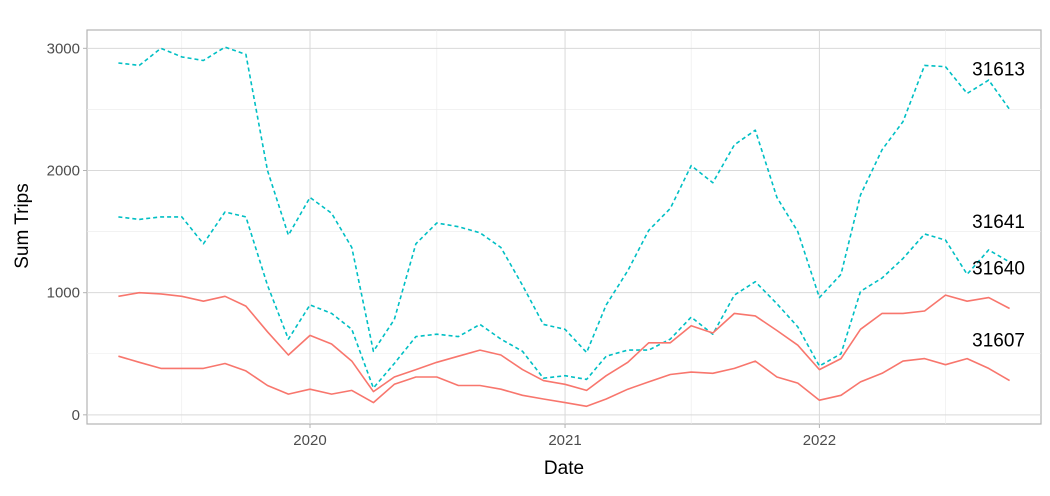 Image resolution: width=1050 pixels, height=496 pixels. I want to click on x-axis-title: Date, so click(564, 468).